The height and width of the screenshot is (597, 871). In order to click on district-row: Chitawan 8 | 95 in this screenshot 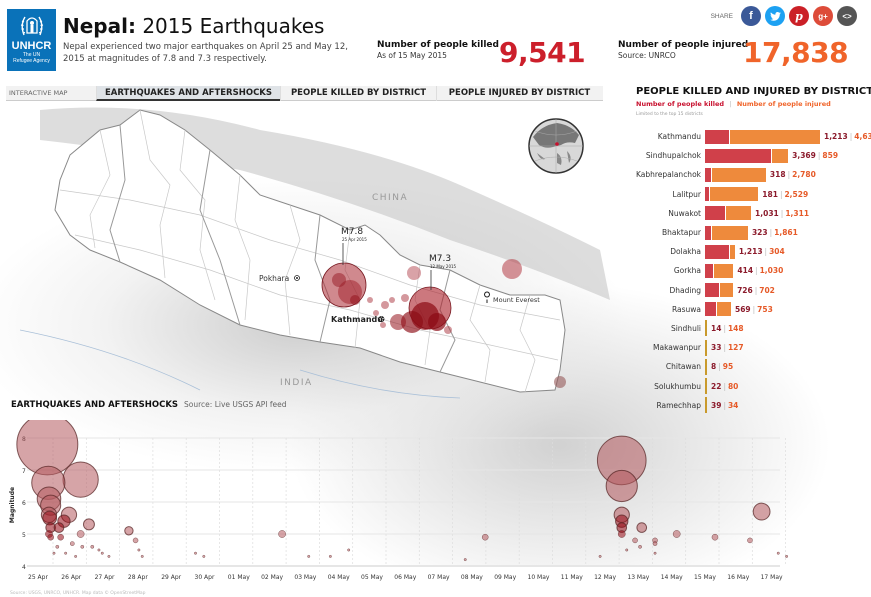, I will do `click(748, 366)`.